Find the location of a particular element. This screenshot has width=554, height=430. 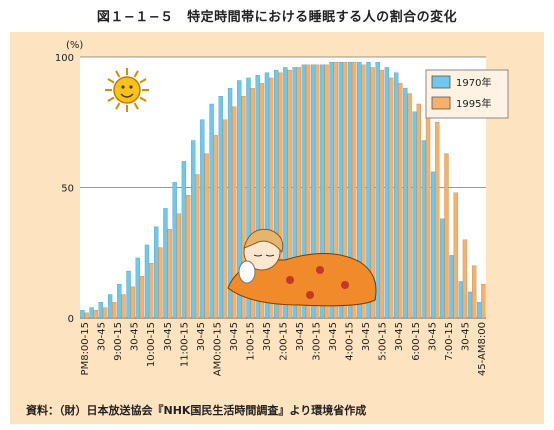

bar-1970年-3 is located at coordinates (110, 306).